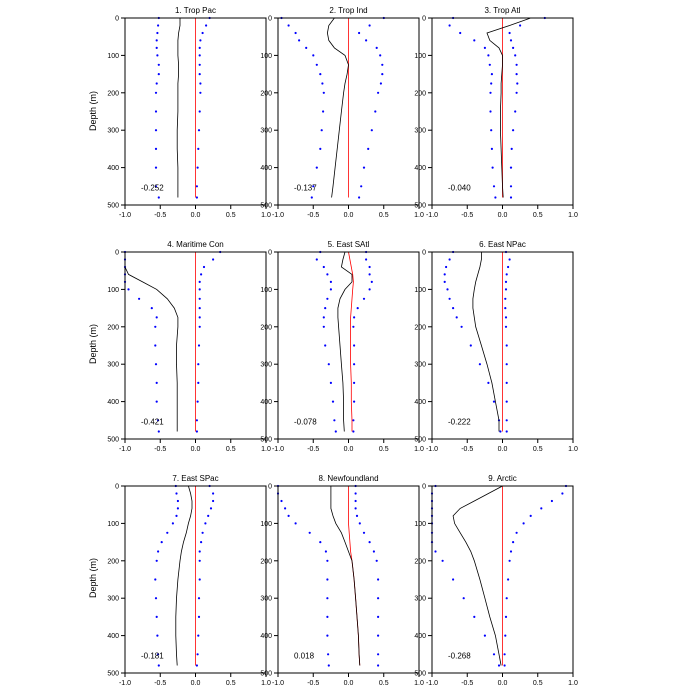 This screenshot has height=700, width=700. I want to click on panel-stat-value: -0.181, so click(152, 655).